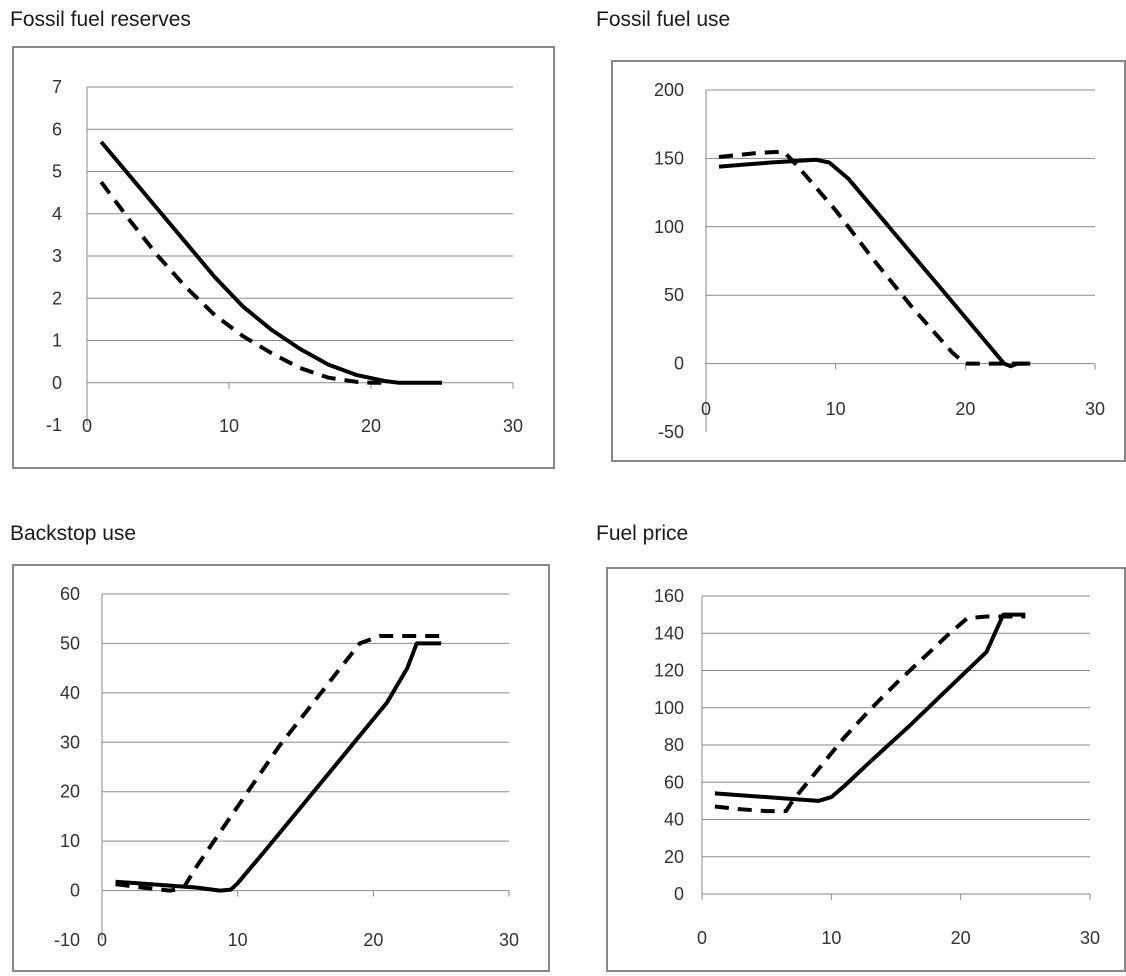  Describe the element at coordinates (73, 533) in the screenshot. I see `chart-title-backstop: Backstop use` at that location.